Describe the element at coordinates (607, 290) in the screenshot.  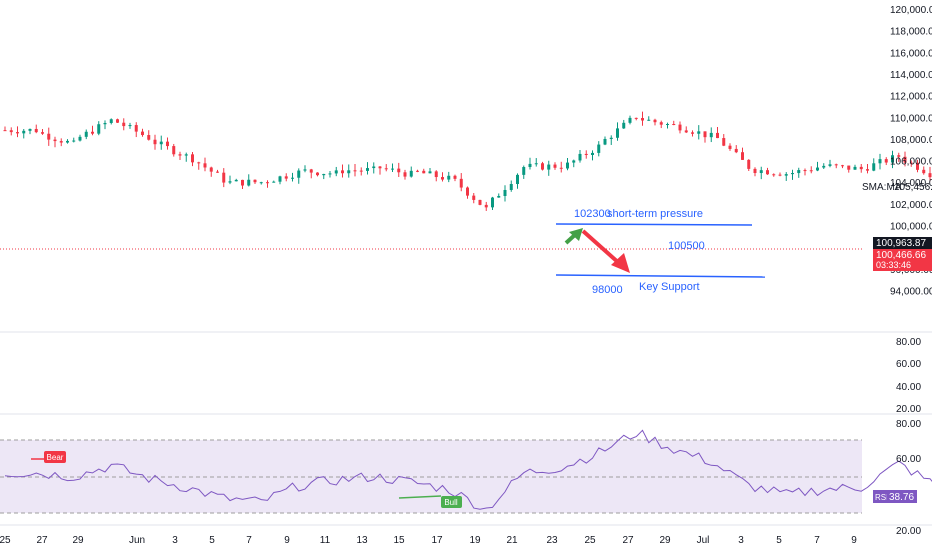
I see `support-label: 98000` at that location.